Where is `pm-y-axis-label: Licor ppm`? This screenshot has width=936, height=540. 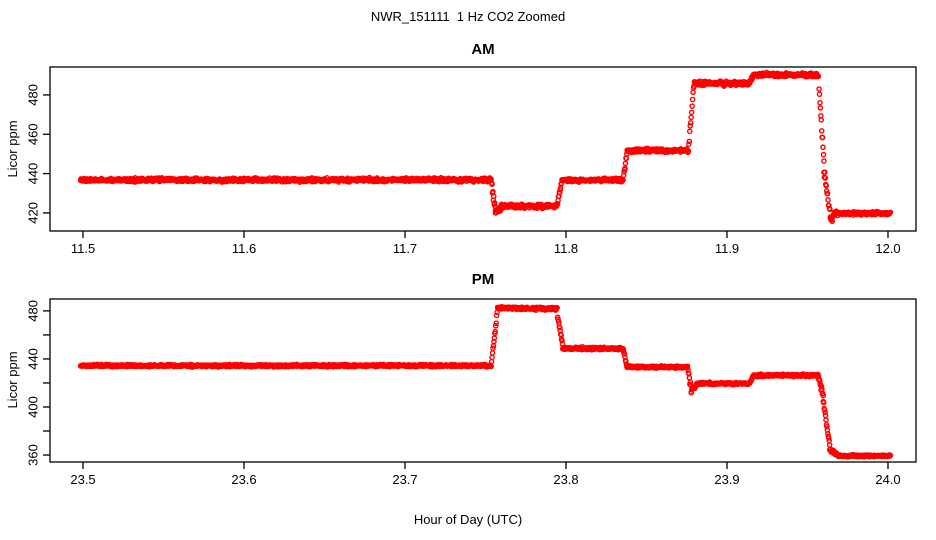 pm-y-axis-label: Licor ppm is located at coordinates (12, 380).